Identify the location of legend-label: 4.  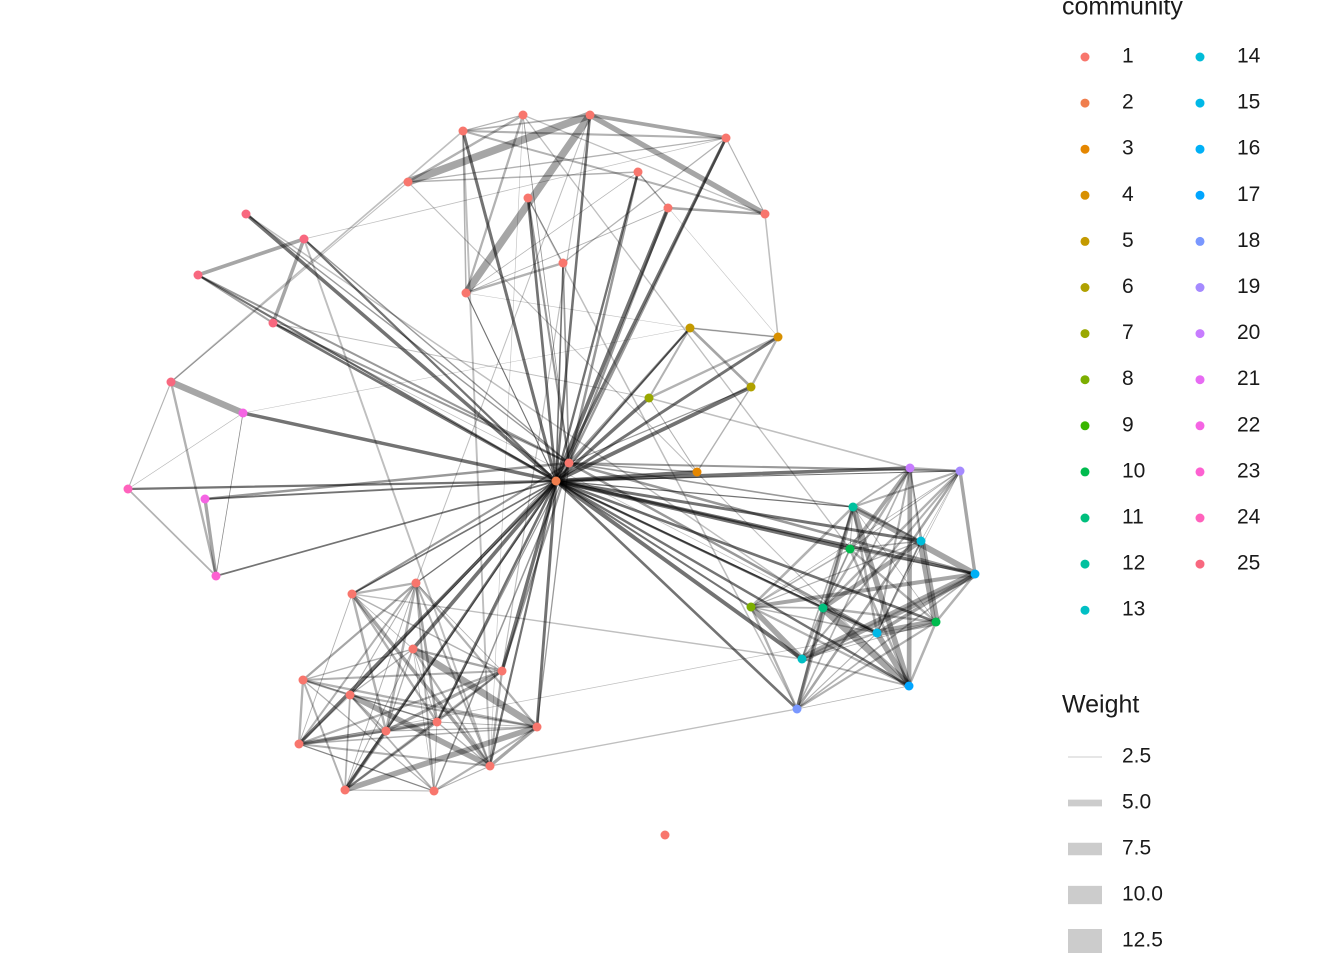
(1128, 194).